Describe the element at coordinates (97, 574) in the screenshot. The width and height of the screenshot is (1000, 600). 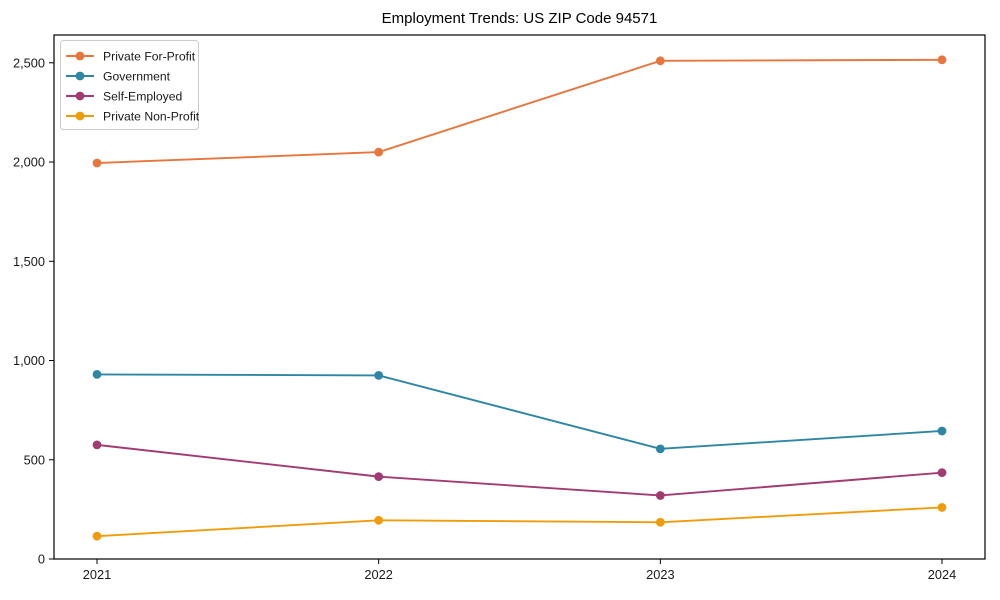
I see `x-axis-tick-label: 2021` at that location.